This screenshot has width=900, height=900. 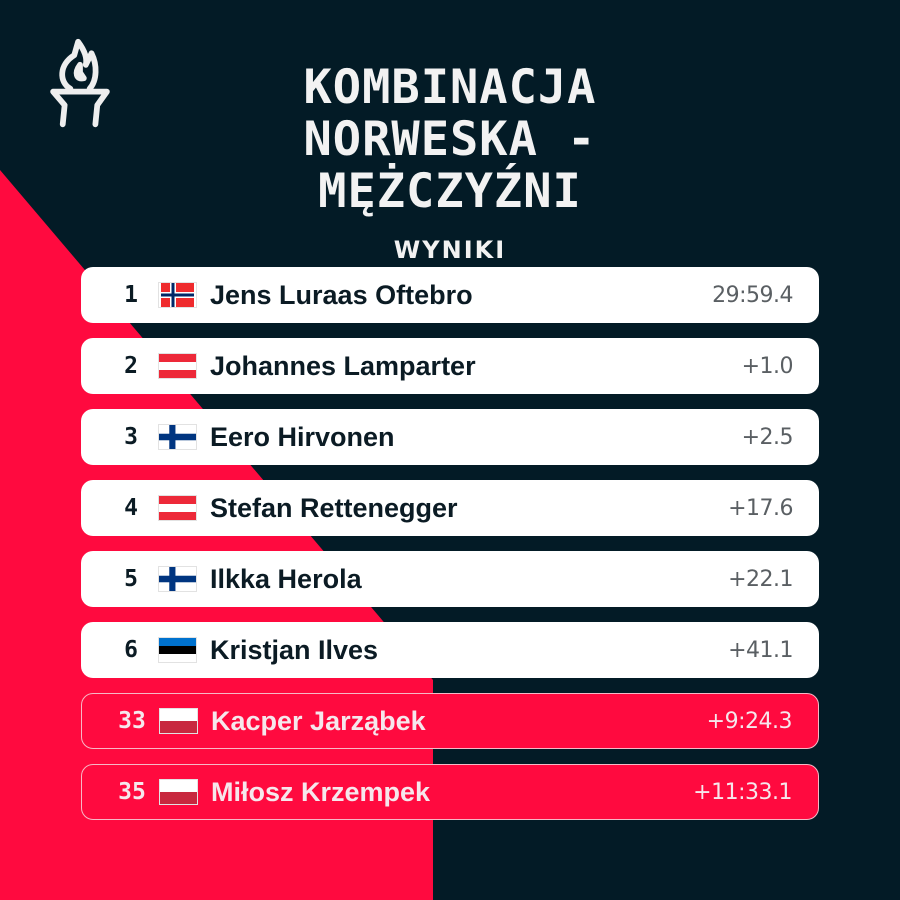 What do you see at coordinates (760, 579) in the screenshot?
I see `result-time: +22.1` at bounding box center [760, 579].